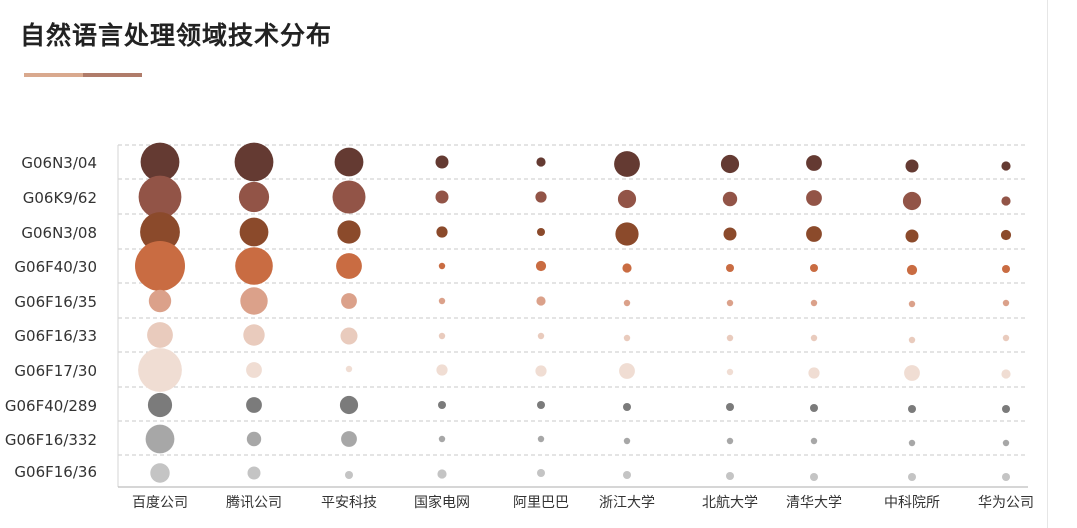 This screenshot has width=1077, height=528. Describe the element at coordinates (53, 75) in the screenshot. I see `accent-segment-light` at that location.